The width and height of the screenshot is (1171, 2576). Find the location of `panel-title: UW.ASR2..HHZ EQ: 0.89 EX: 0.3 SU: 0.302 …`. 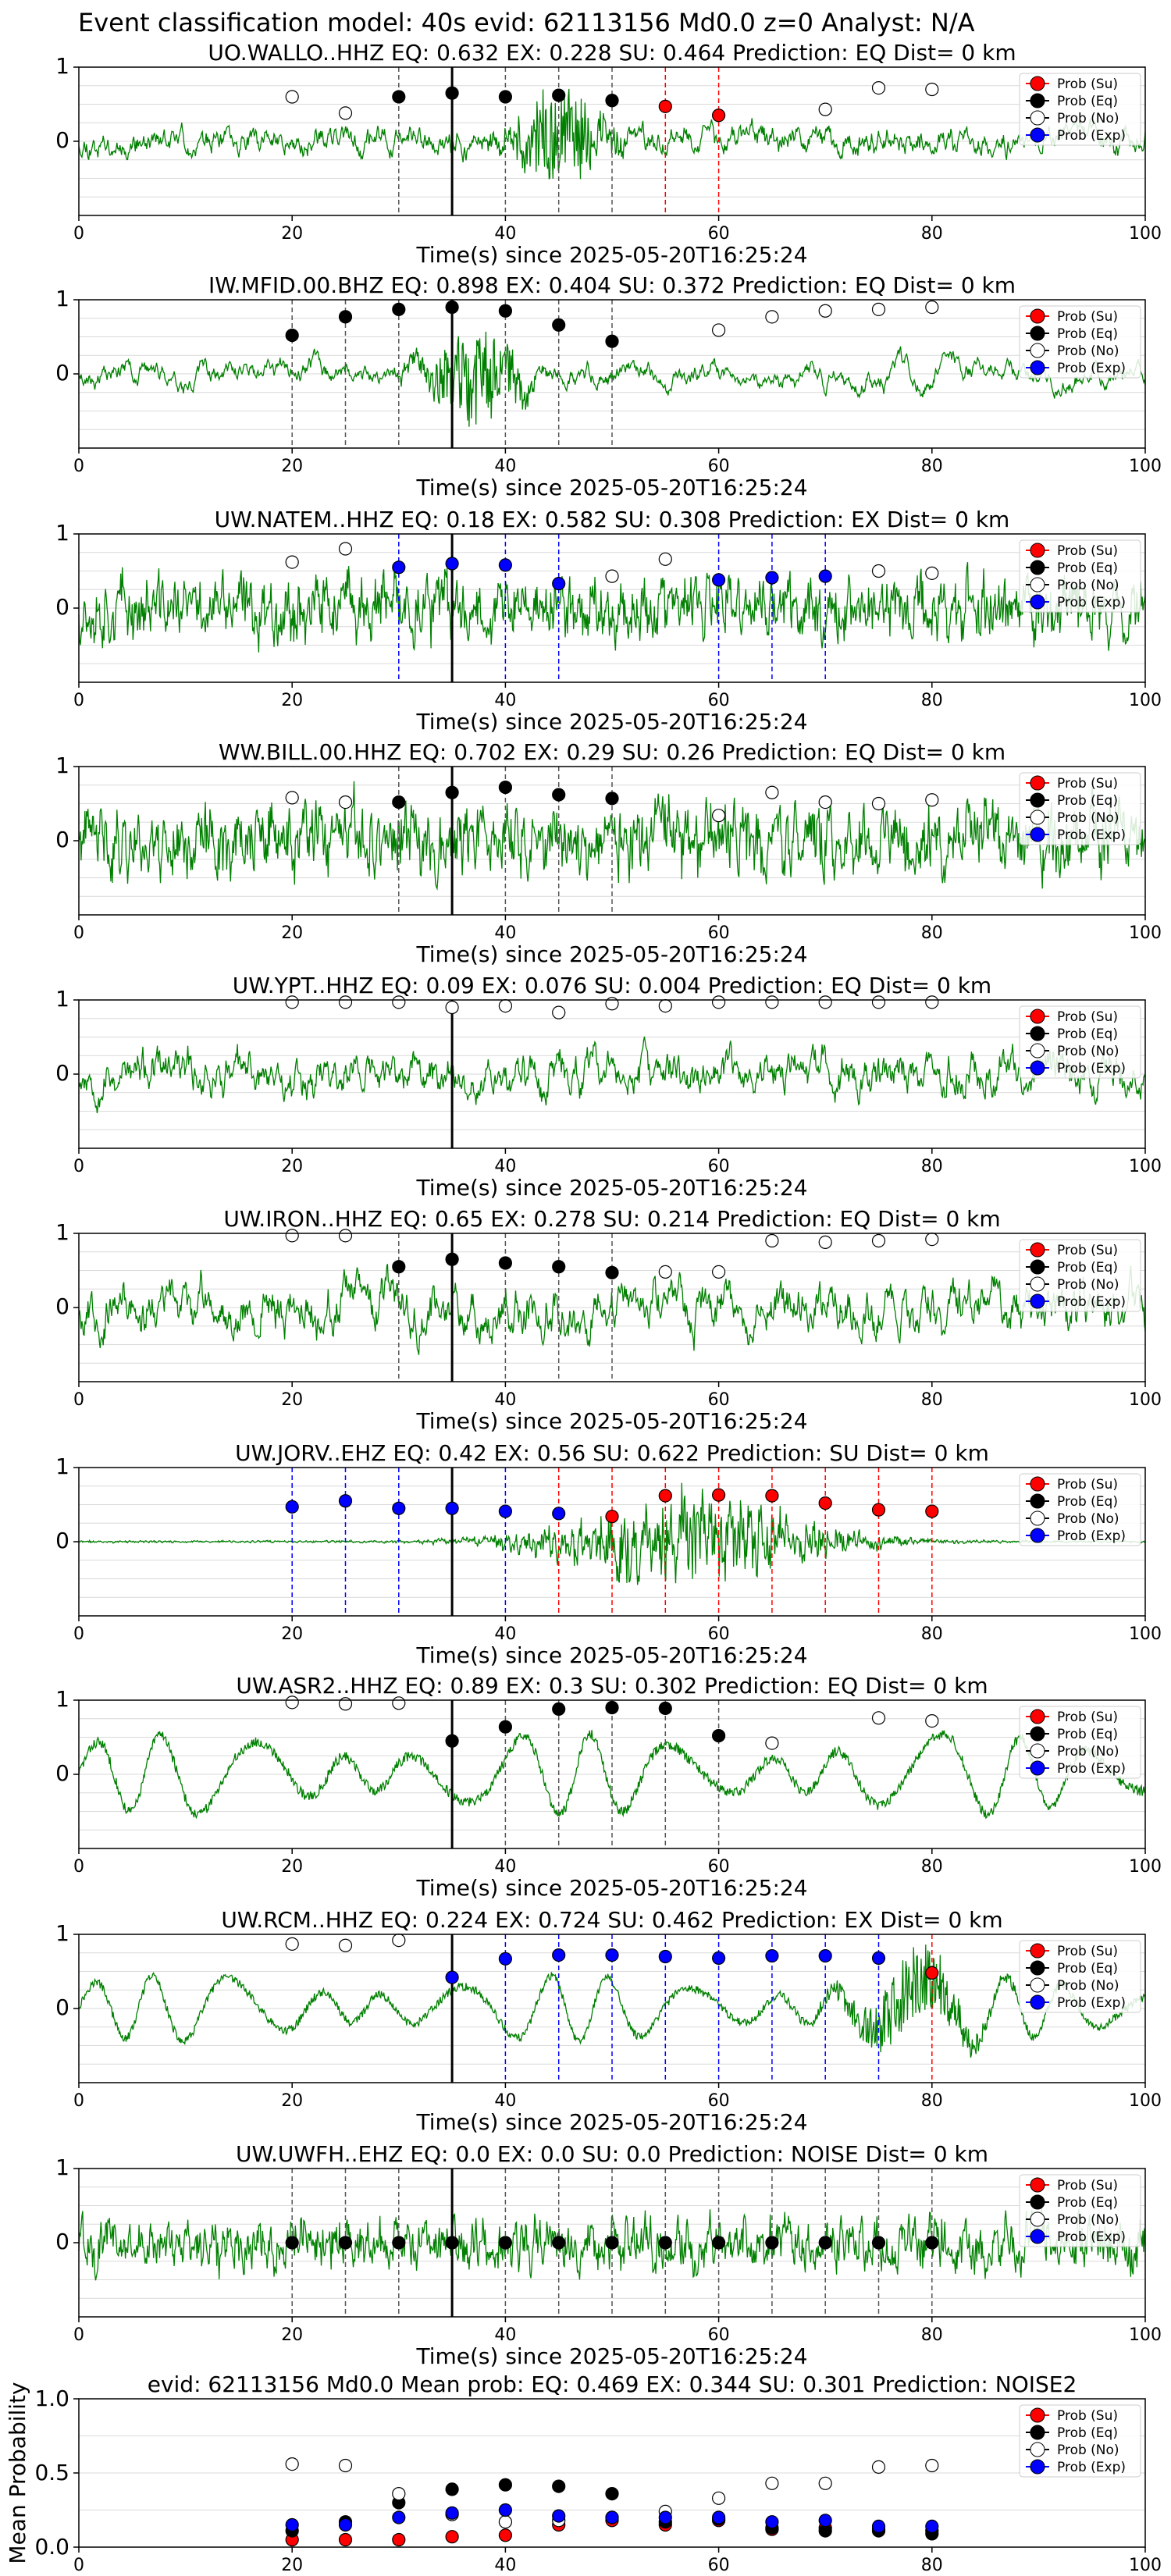

panel-title: UW.ASR2..HHZ EQ: 0.89 EX: 0.3 SU: 0.302 … is located at coordinates (612, 1686).